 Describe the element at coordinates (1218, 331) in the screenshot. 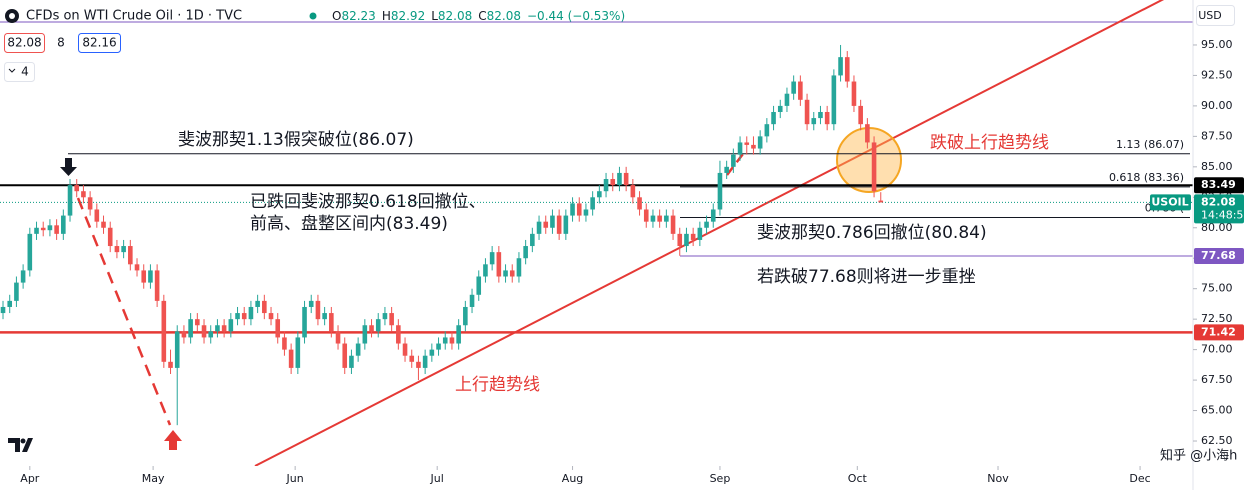

I see `price-label: 71.42` at that location.